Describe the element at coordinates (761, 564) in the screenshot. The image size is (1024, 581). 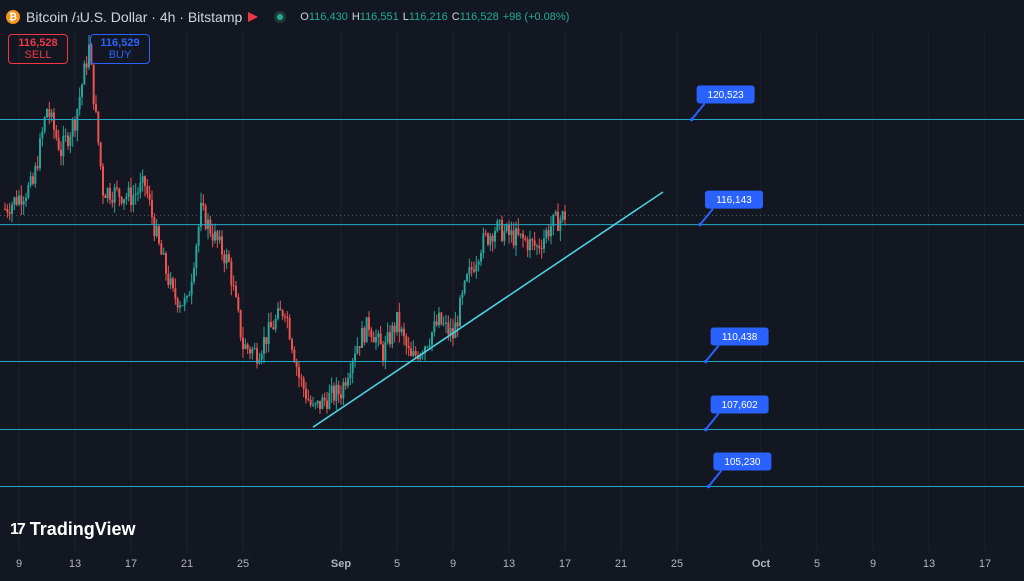
I see `x-tick-label: Oct` at that location.